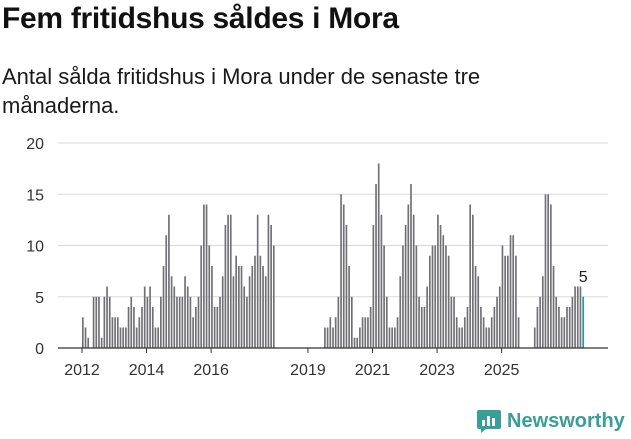 This screenshot has height=439, width=631. Describe the element at coordinates (35, 144) in the screenshot. I see `y-tick-label: 20` at that location.